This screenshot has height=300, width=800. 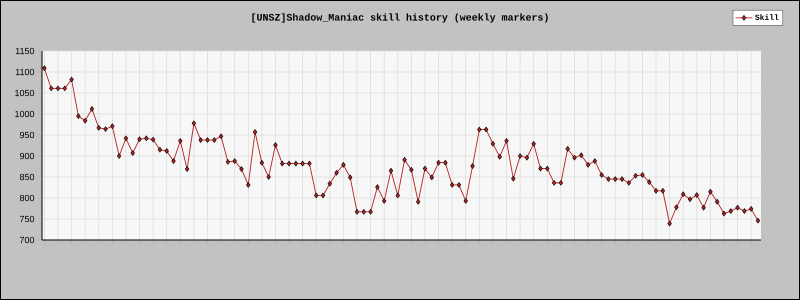 I want to click on y-tick-label: 850, so click(x=27, y=177).